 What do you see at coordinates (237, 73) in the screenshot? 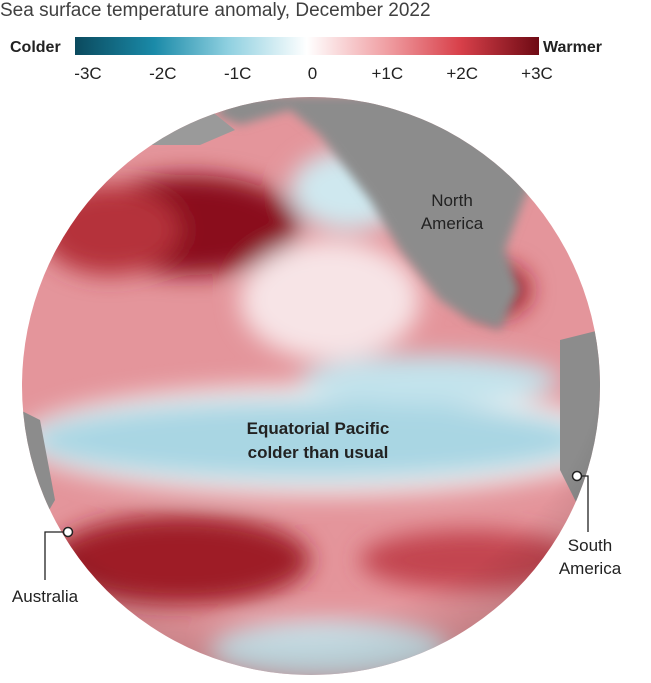
I see `legend-tick-label: -1C` at bounding box center [237, 73].